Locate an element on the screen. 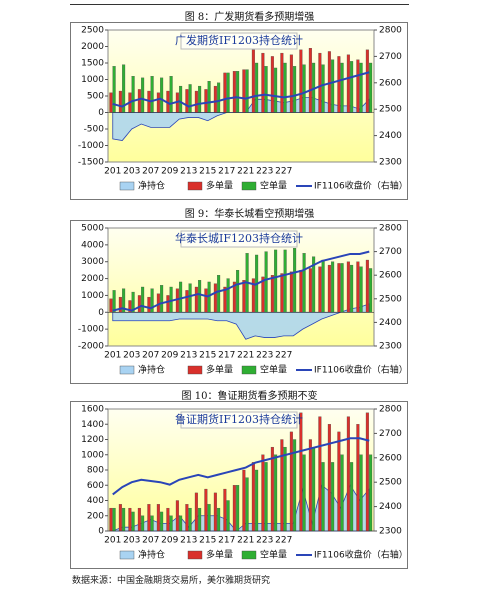 This screenshot has height=589, width=499. y2-tick-label: 2500 is located at coordinates (390, 483).